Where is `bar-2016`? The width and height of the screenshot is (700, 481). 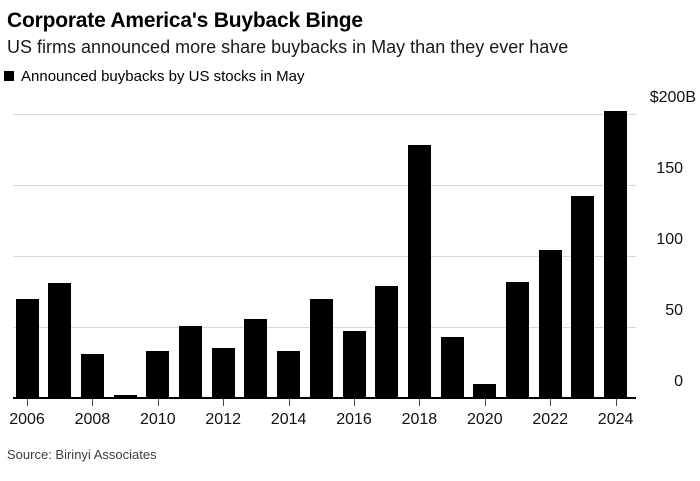
bar-2016 is located at coordinates (354, 364).